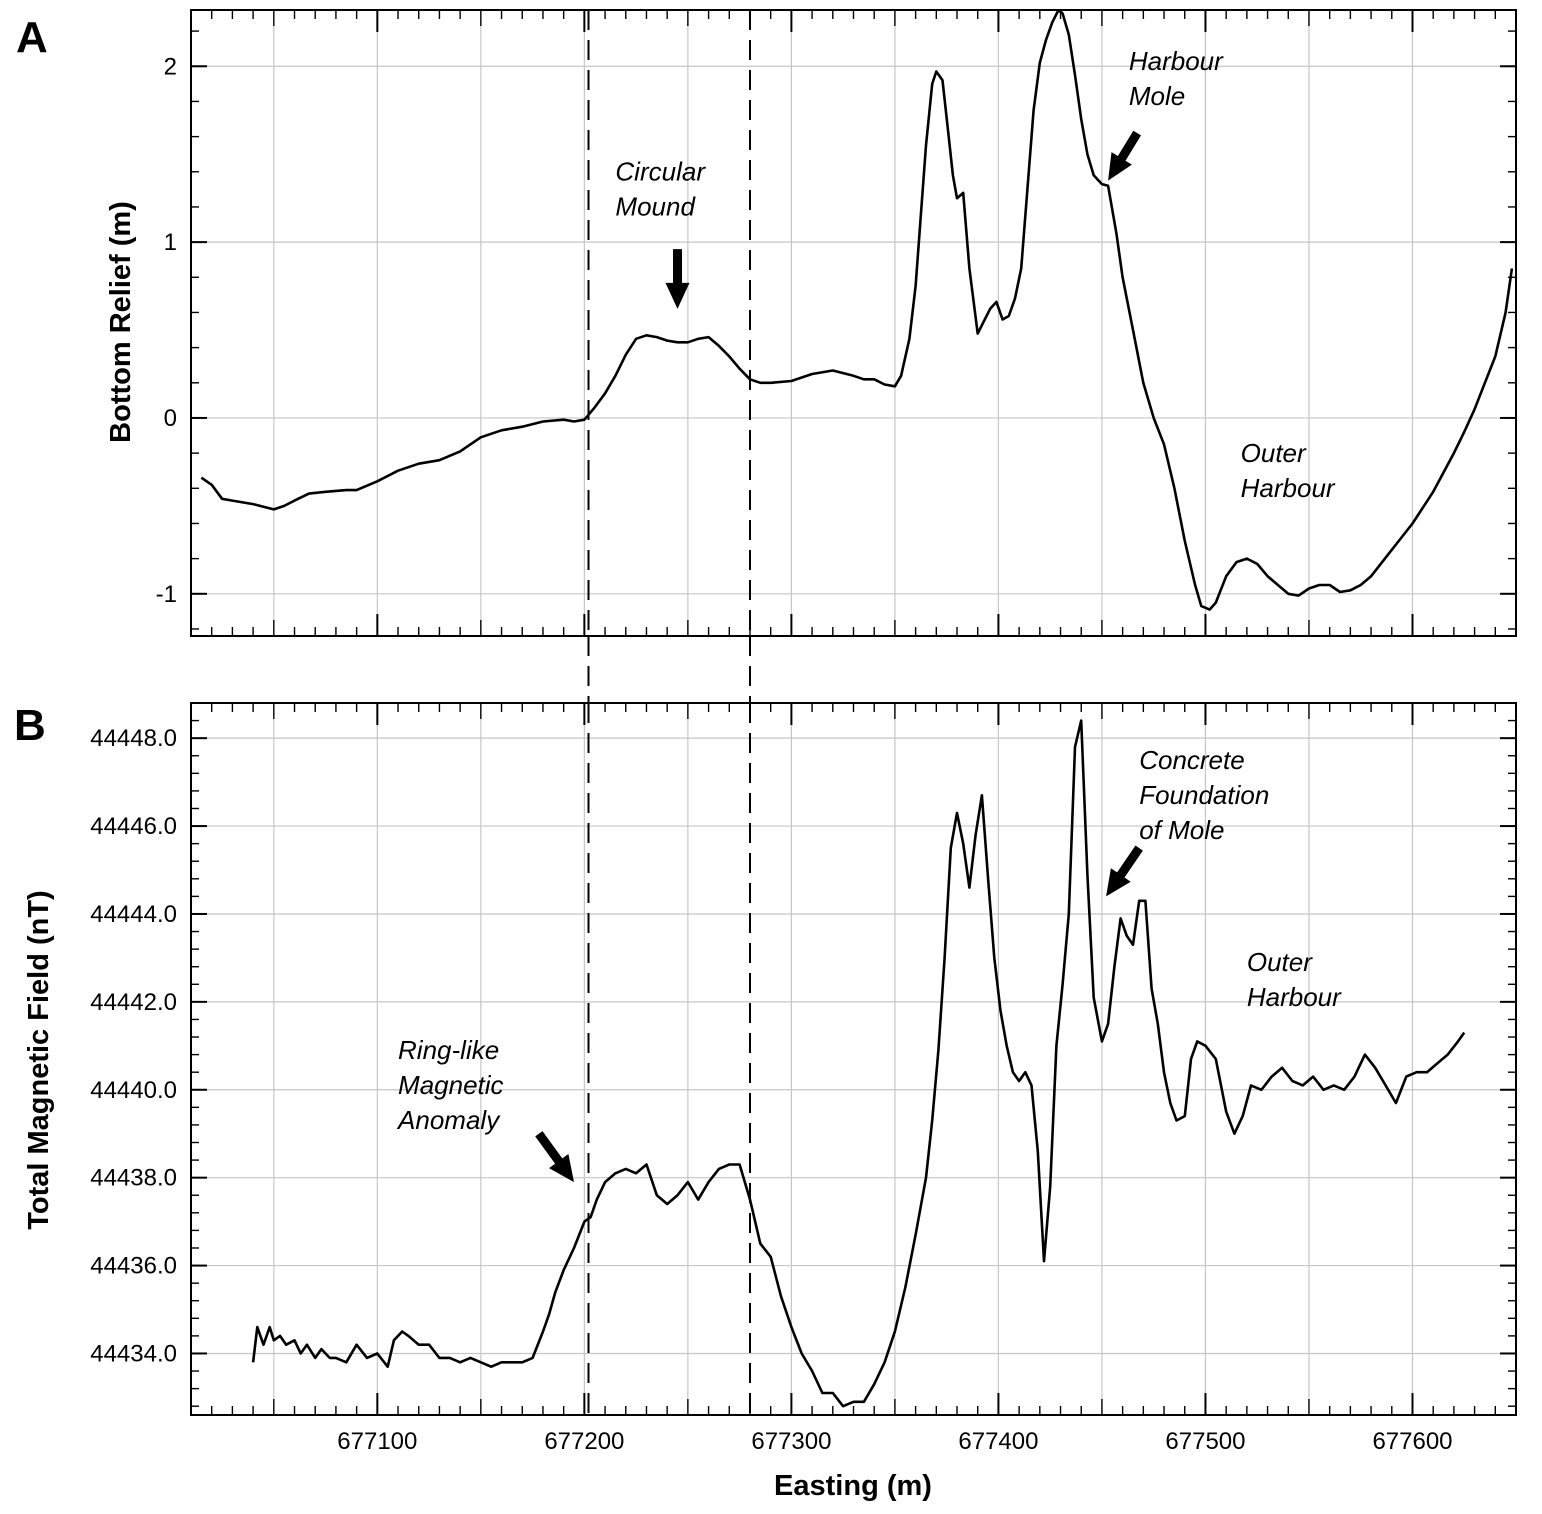 The image size is (1542, 1514). What do you see at coordinates (448, 1120) in the screenshot?
I see `panel-b-annotation-text: Anomaly` at bounding box center [448, 1120].